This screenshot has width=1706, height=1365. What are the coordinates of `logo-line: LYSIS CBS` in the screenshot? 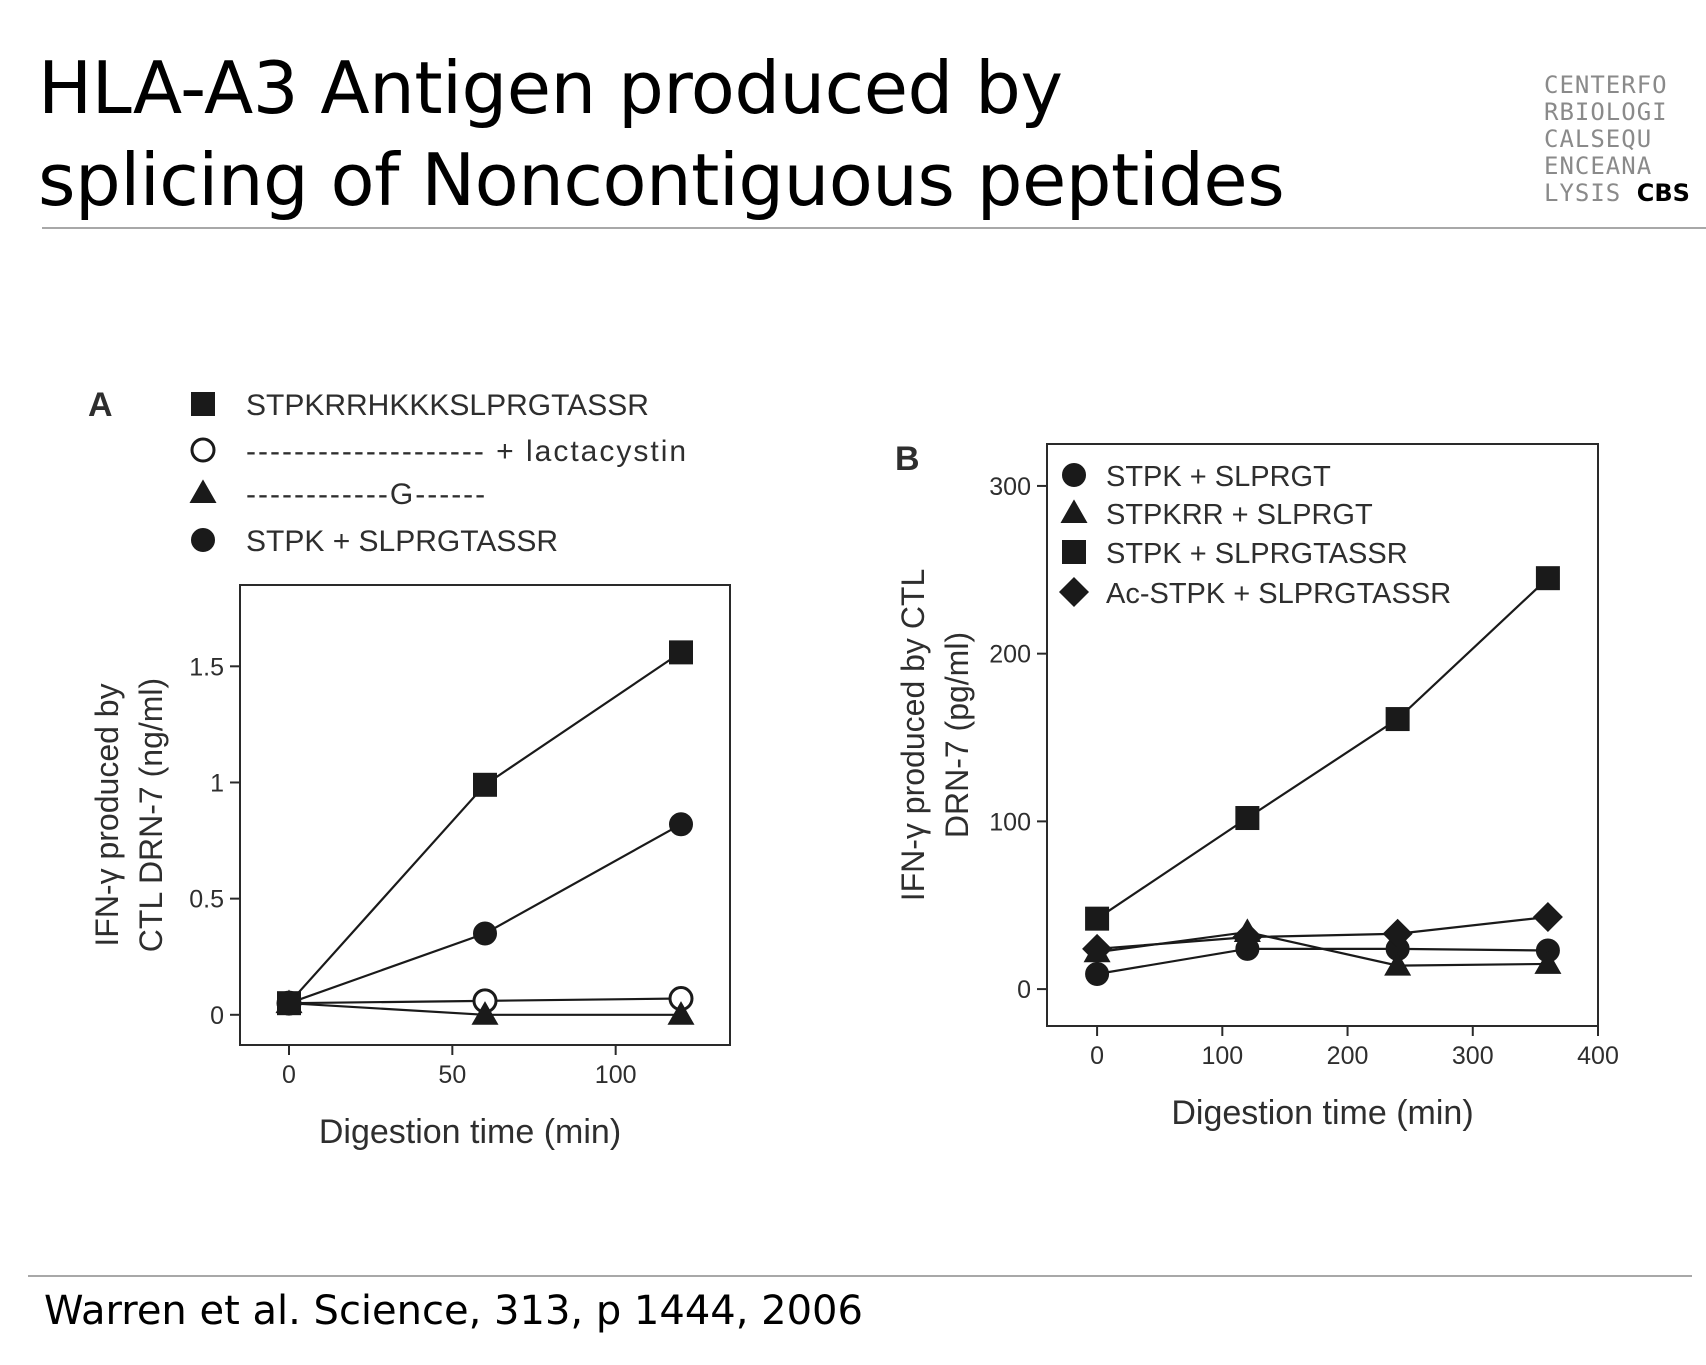 It's located at (1617, 193).